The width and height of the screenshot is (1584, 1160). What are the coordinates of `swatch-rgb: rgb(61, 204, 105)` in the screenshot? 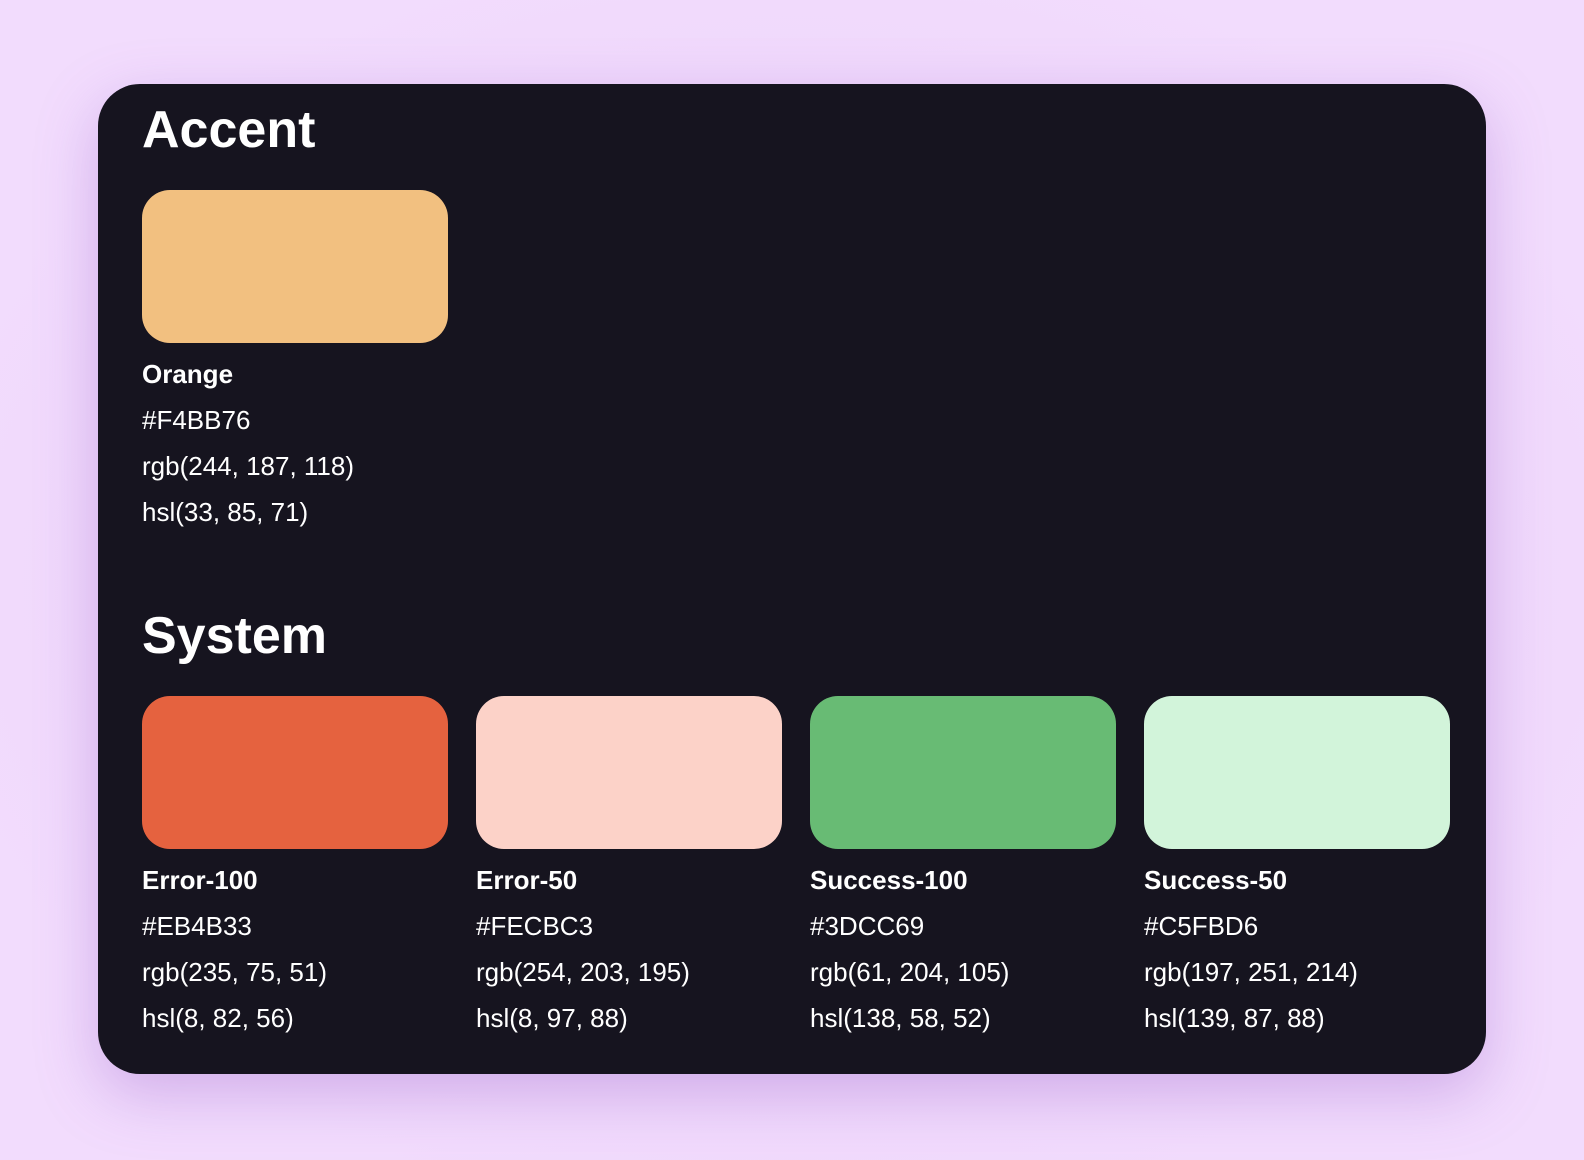 It's located at (910, 972).